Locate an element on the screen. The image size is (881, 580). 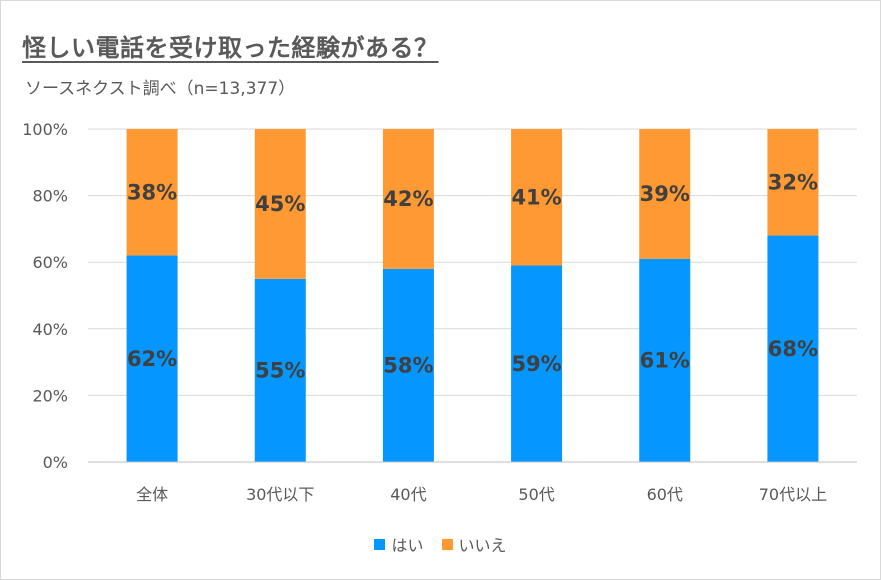
x-category-label: 30代以下 is located at coordinates (280, 494).